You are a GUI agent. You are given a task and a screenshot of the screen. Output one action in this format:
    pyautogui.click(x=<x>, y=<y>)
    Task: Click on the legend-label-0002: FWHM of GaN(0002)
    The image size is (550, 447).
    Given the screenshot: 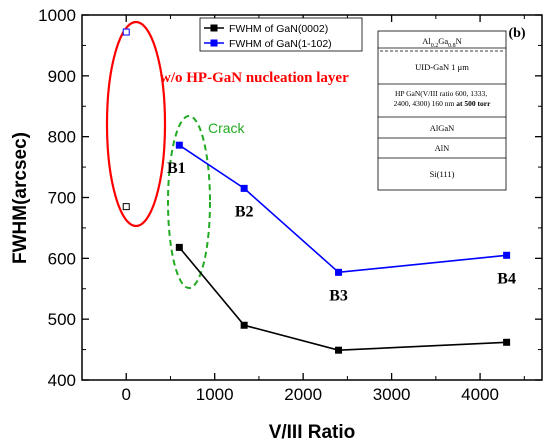 What is the action you would take?
    pyautogui.click(x=278, y=29)
    